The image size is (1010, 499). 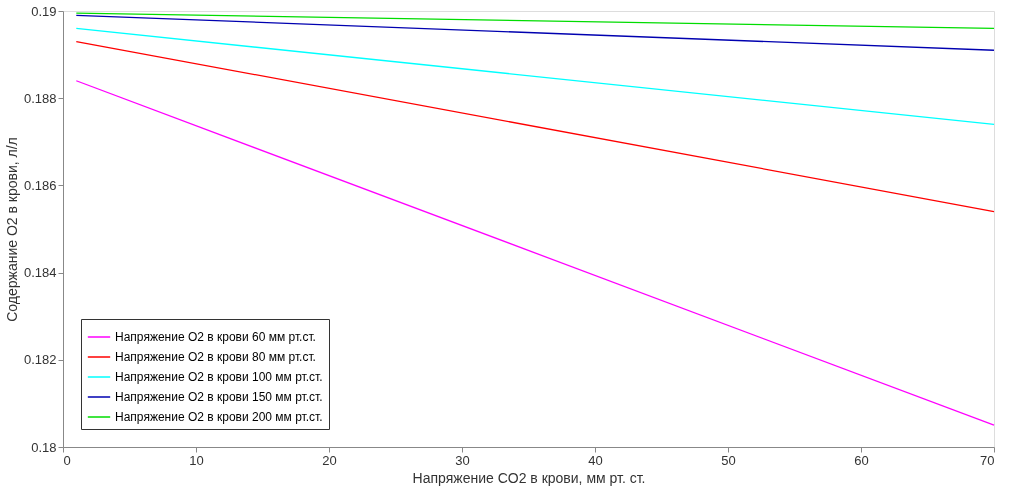 I want to click on x-tick-label: 20, so click(x=329, y=460).